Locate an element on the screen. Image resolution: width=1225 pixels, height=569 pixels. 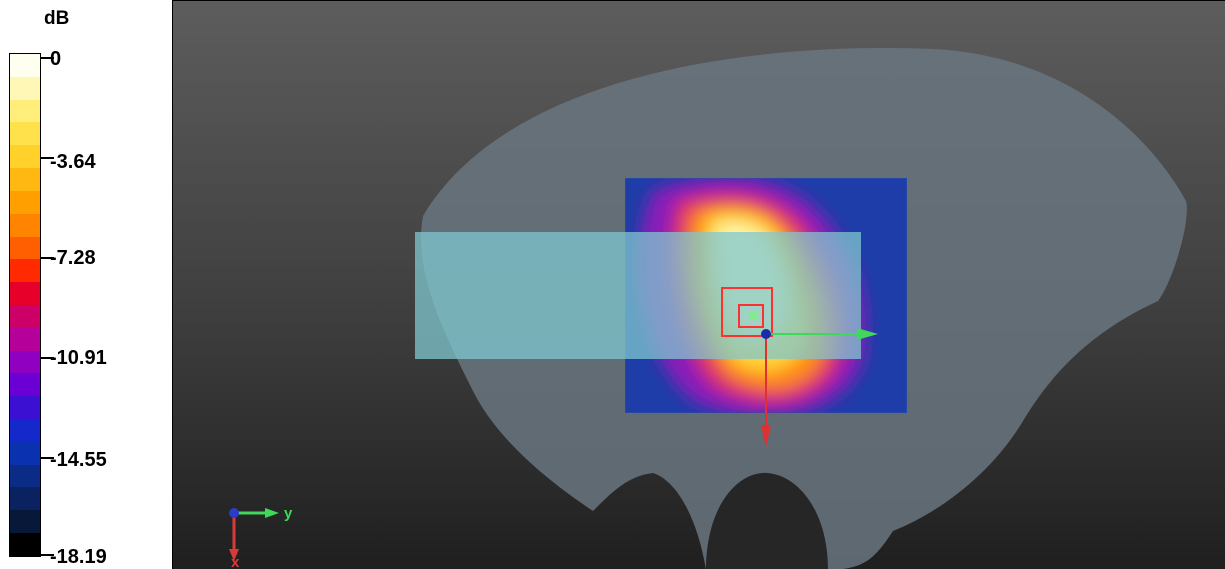
legend-tick-label: -3.64 is located at coordinates (73, 162).